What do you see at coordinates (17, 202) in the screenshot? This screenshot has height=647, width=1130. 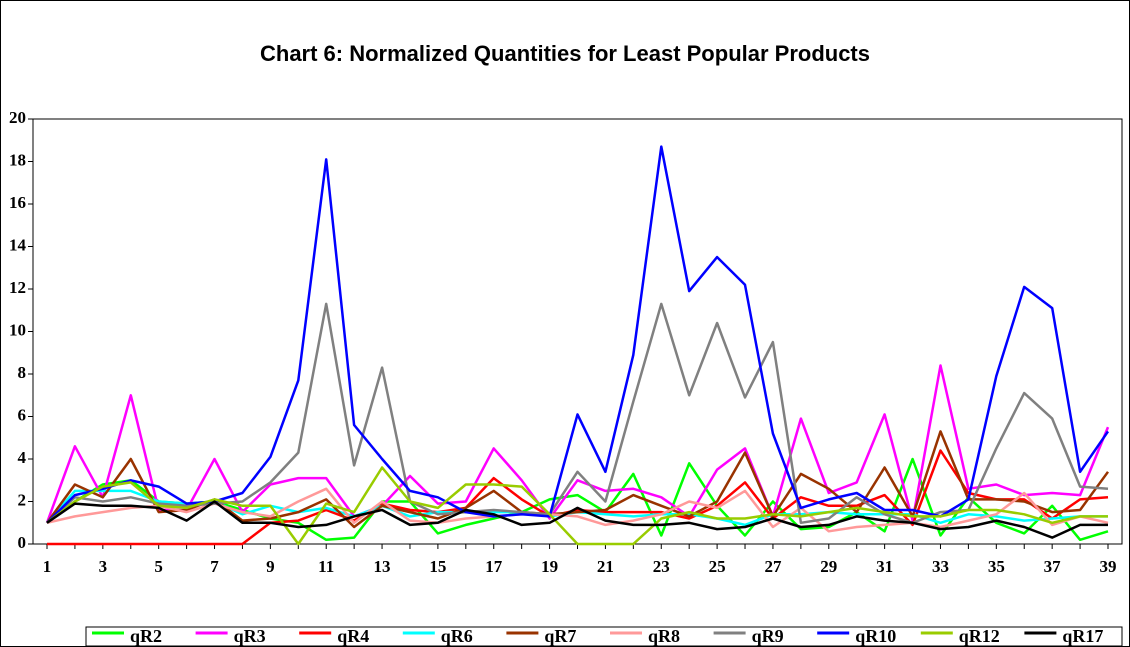 I see `y-tick-label: 16` at bounding box center [17, 202].